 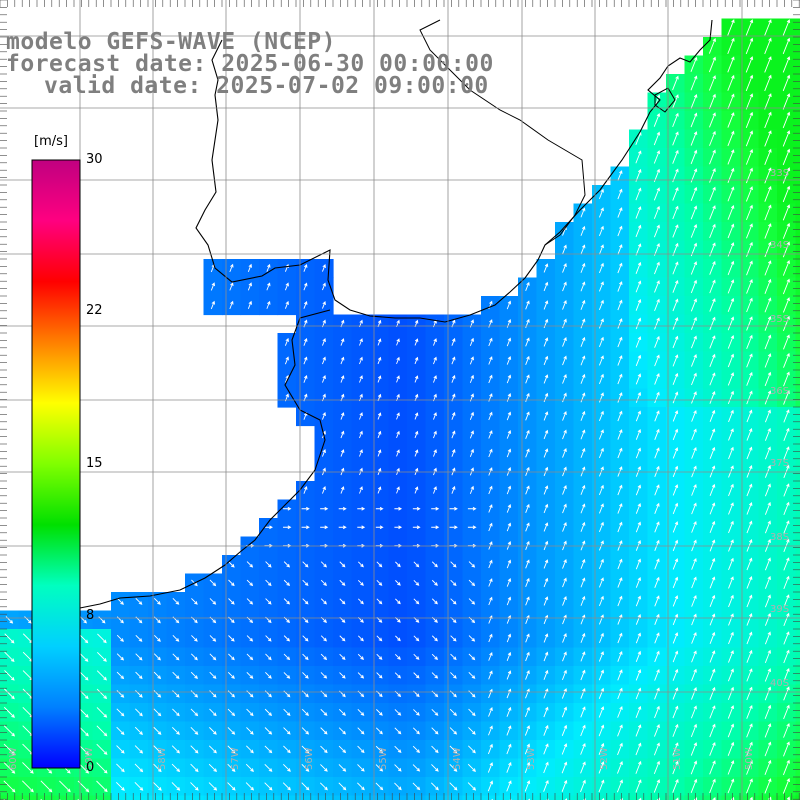 What do you see at coordinates (457, 758) in the screenshot?
I see `lon-label: 54W` at bounding box center [457, 758].